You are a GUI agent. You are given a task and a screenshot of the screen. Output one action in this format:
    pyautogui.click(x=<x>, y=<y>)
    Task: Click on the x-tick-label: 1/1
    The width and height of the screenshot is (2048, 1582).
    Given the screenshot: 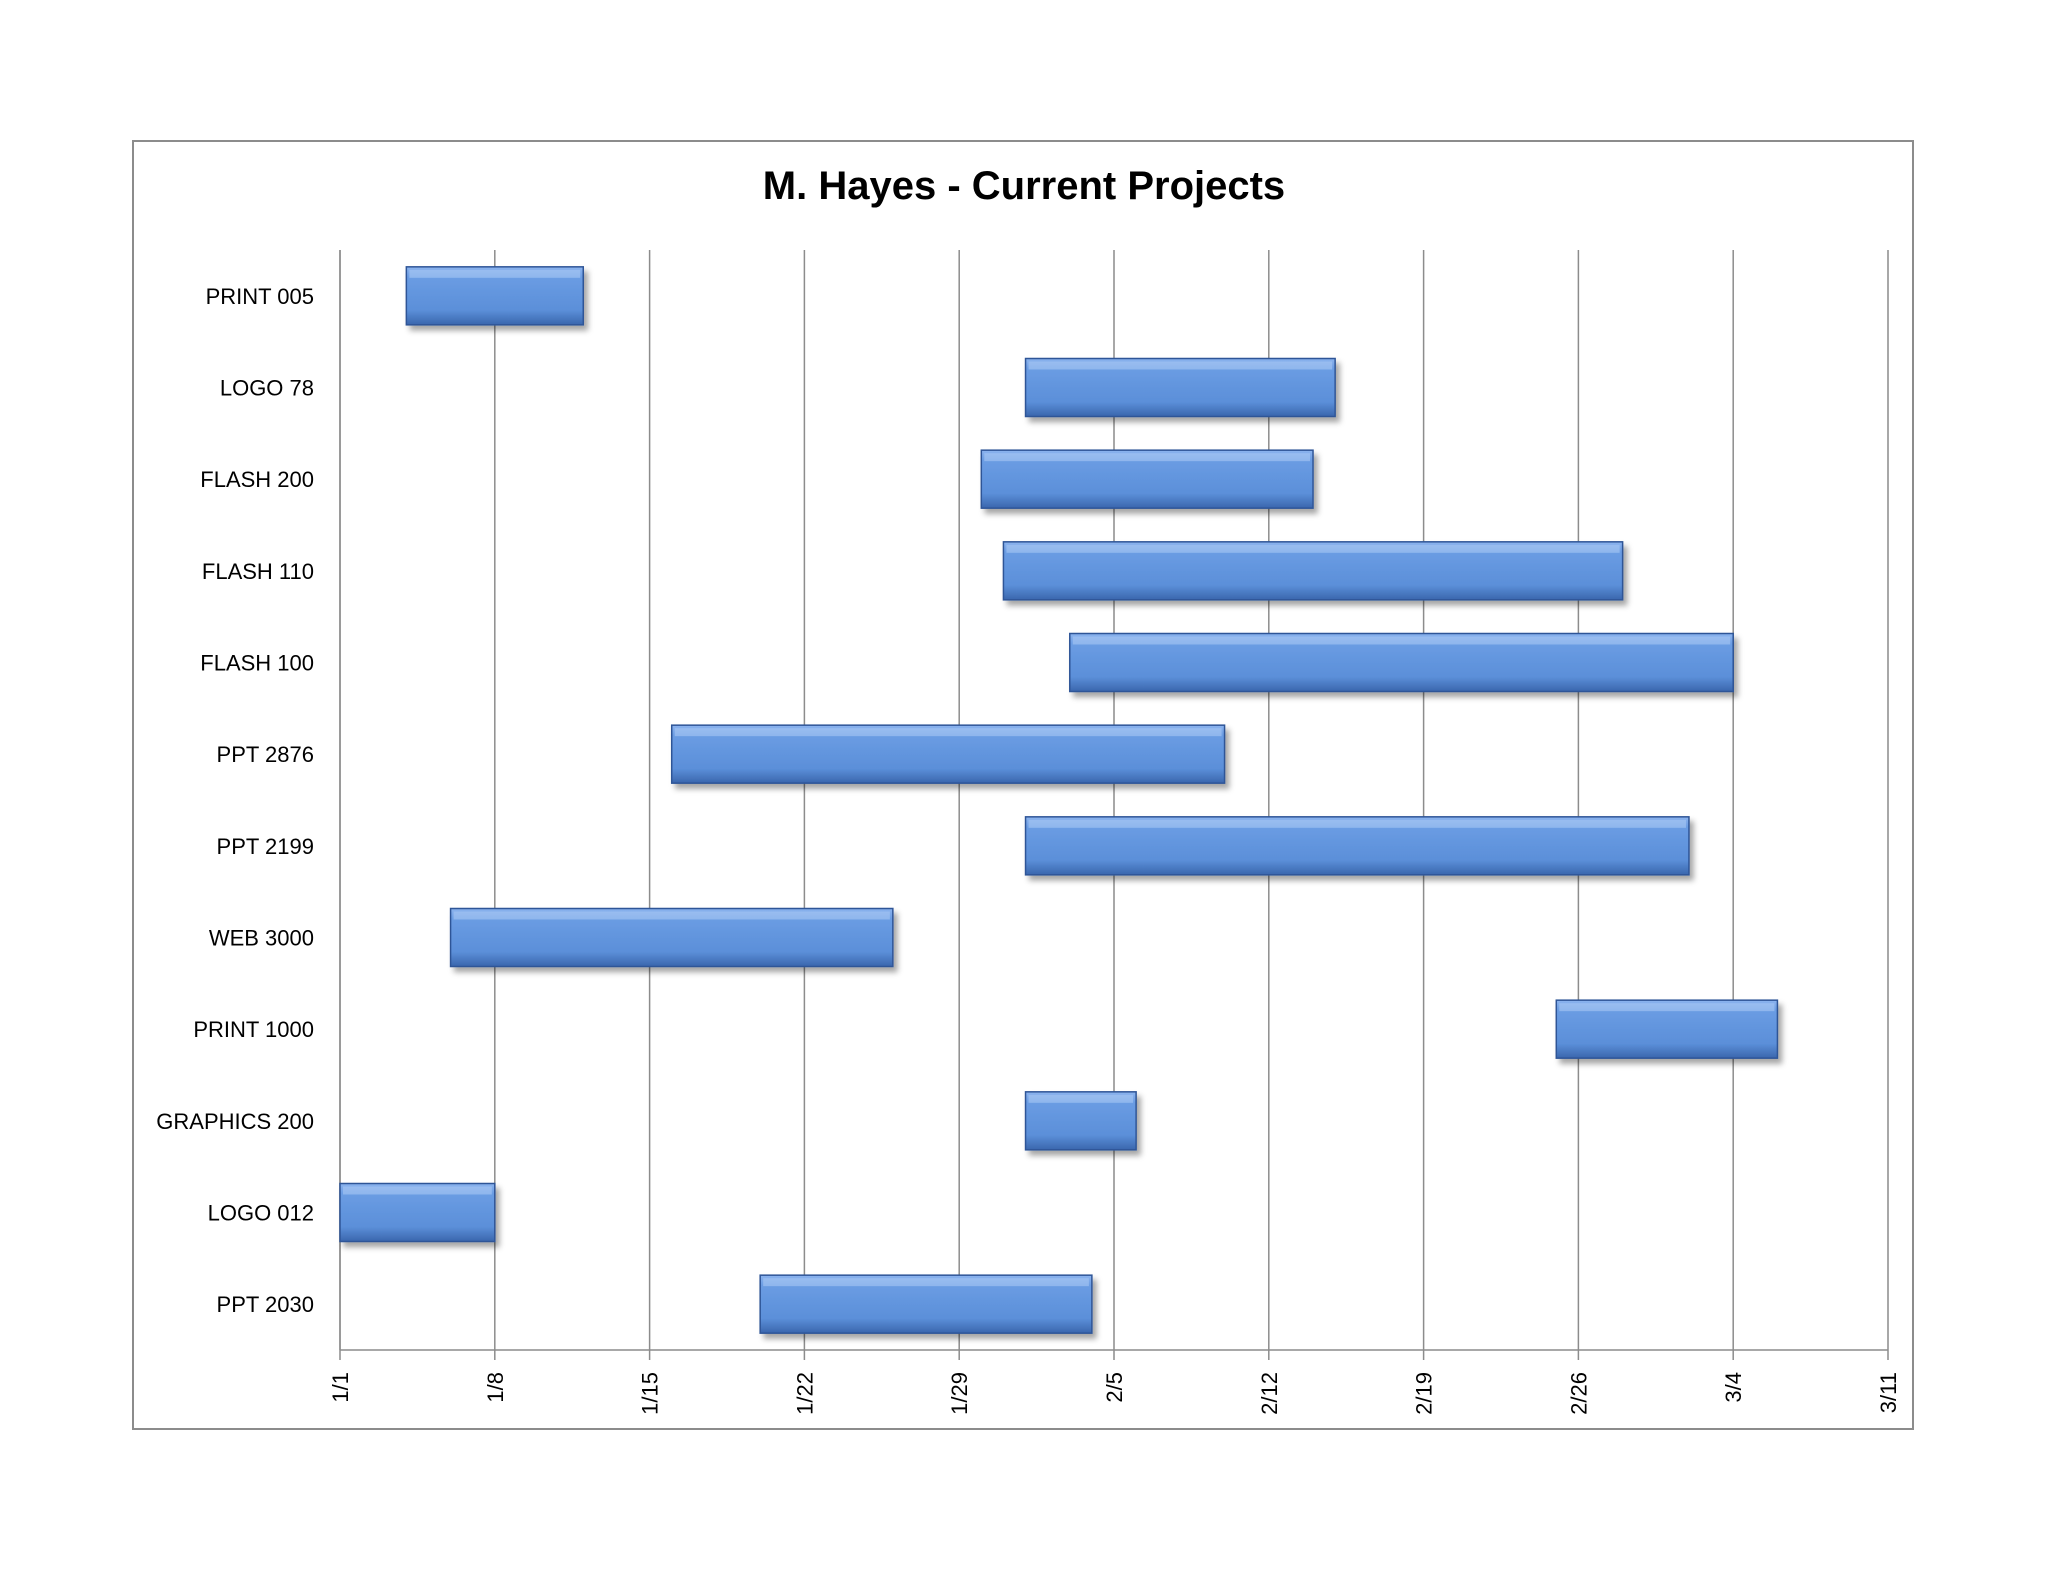 What is the action you would take?
    pyautogui.click(x=340, y=1387)
    